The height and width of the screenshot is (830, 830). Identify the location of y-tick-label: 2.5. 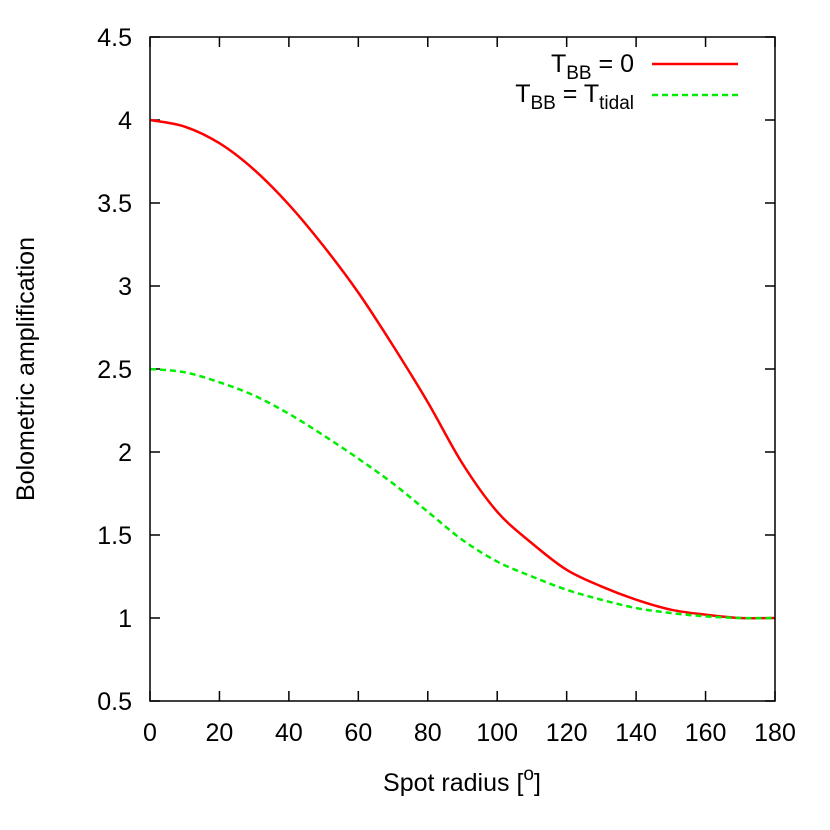
(114, 370).